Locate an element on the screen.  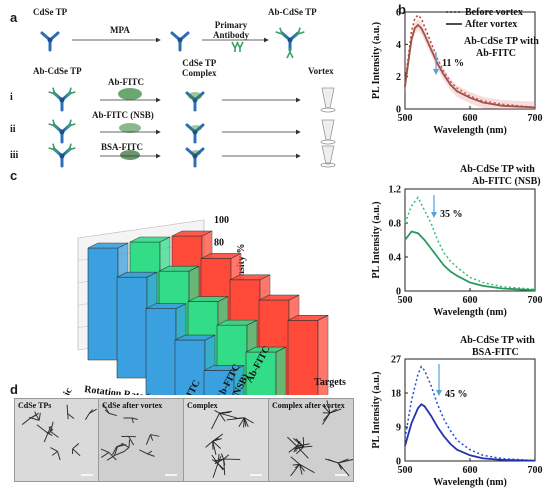
chart-title: Ab-FITC is located at coordinates (496, 53).